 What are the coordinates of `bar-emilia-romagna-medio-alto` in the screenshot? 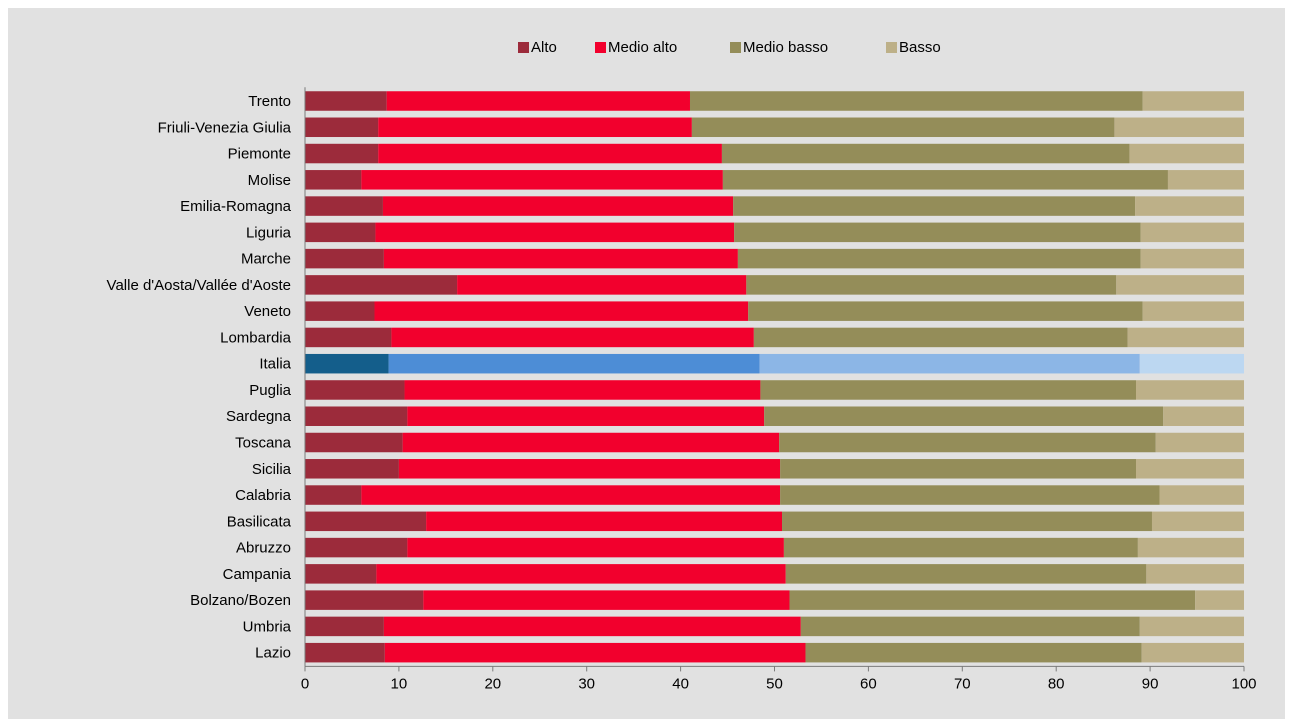 It's located at (558, 206).